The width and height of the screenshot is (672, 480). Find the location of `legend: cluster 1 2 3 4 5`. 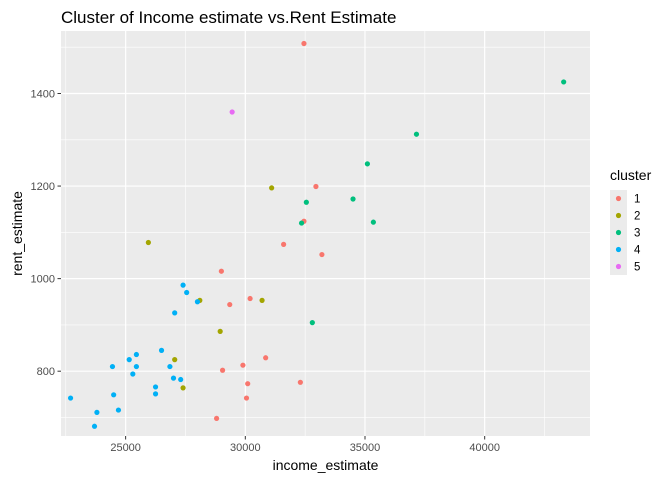

legend: cluster 1 2 3 4 5 is located at coordinates (631, 221).